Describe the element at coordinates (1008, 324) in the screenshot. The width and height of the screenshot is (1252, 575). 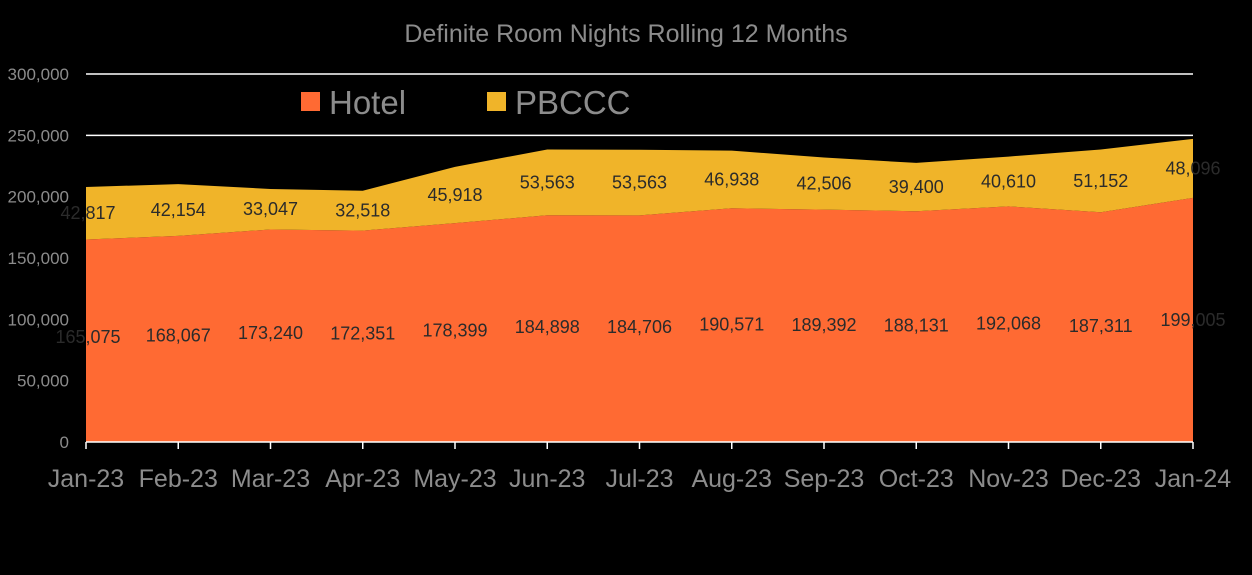
I see `data-label-hotel: 192,068` at that location.